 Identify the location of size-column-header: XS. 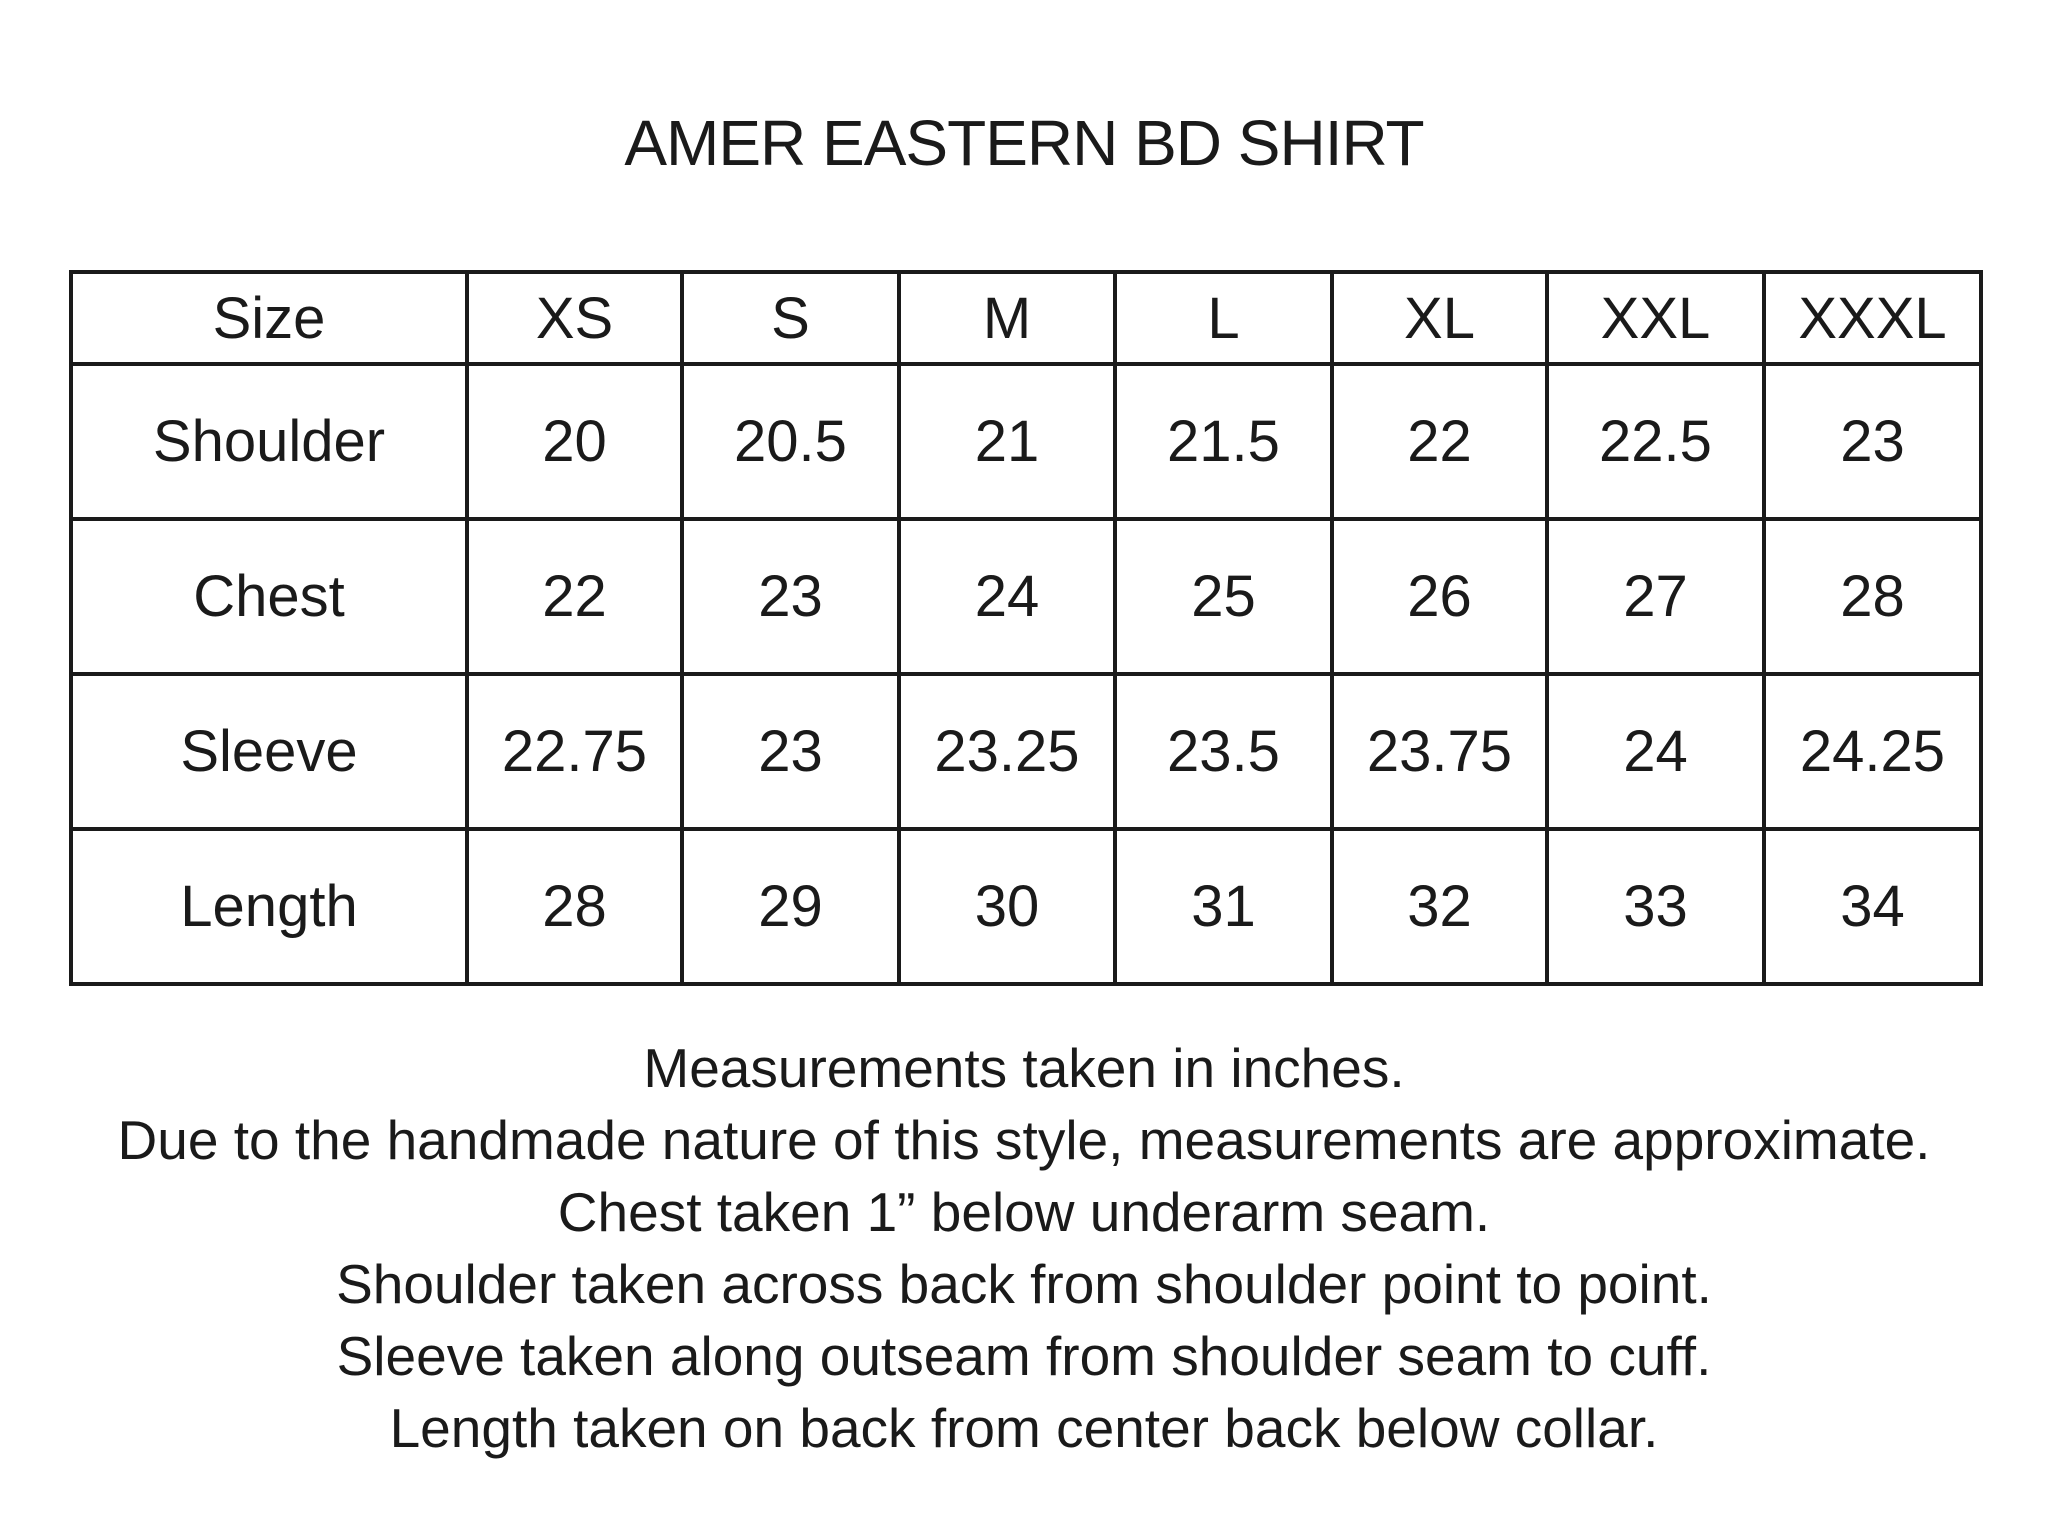
(574, 318).